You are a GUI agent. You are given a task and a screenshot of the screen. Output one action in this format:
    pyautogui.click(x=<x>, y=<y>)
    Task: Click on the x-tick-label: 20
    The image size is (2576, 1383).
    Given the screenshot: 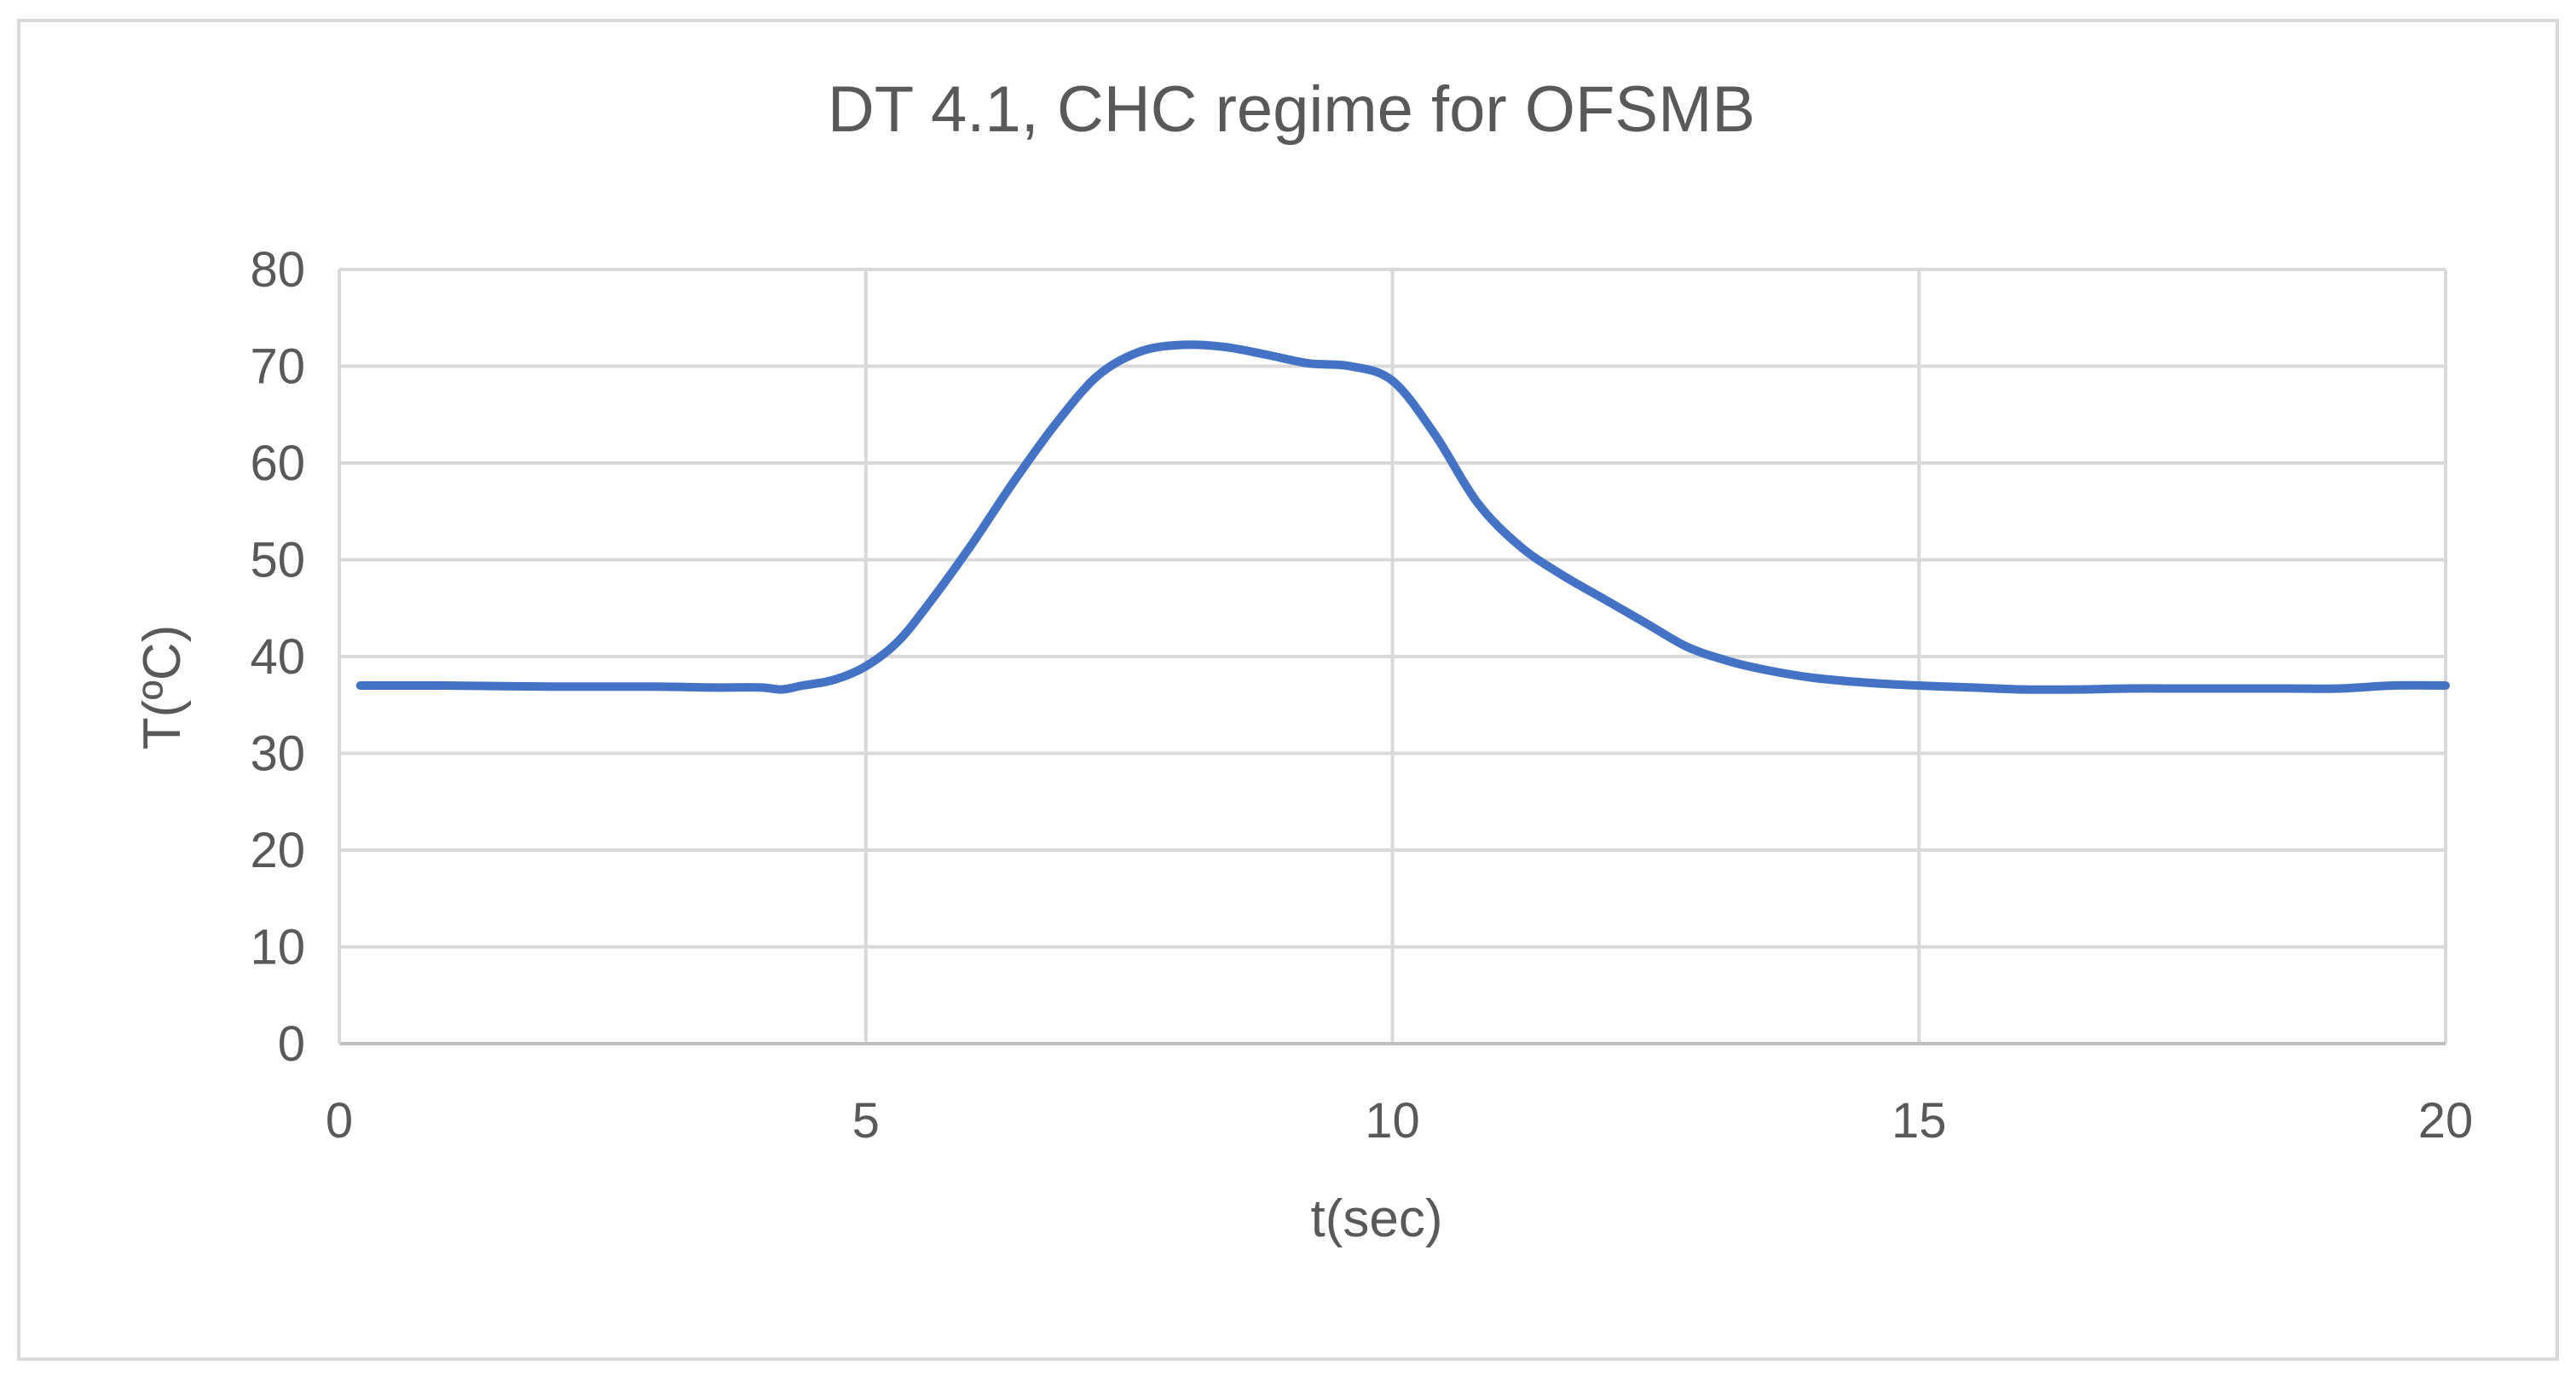 What is the action you would take?
    pyautogui.click(x=2446, y=1121)
    